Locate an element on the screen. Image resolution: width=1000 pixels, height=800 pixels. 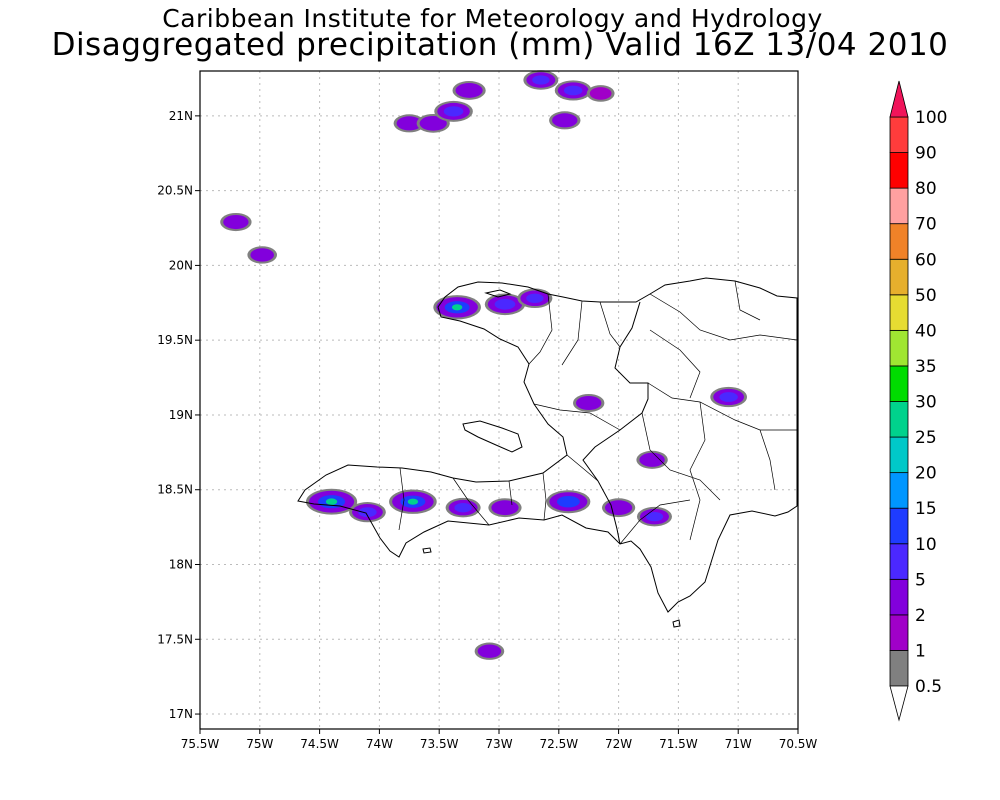
colorbar-level-label: 70 is located at coordinates (926, 225).